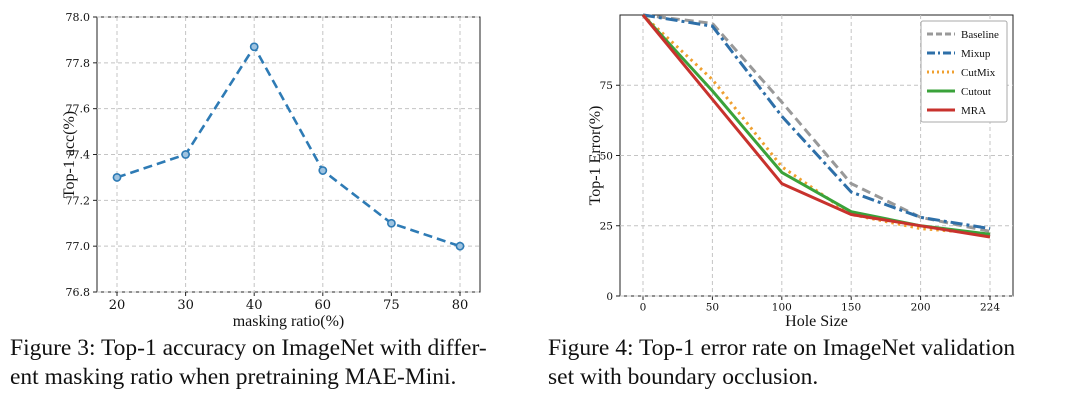  What do you see at coordinates (980, 35) in the screenshot?
I see `legend-label: Baseline` at bounding box center [980, 35].